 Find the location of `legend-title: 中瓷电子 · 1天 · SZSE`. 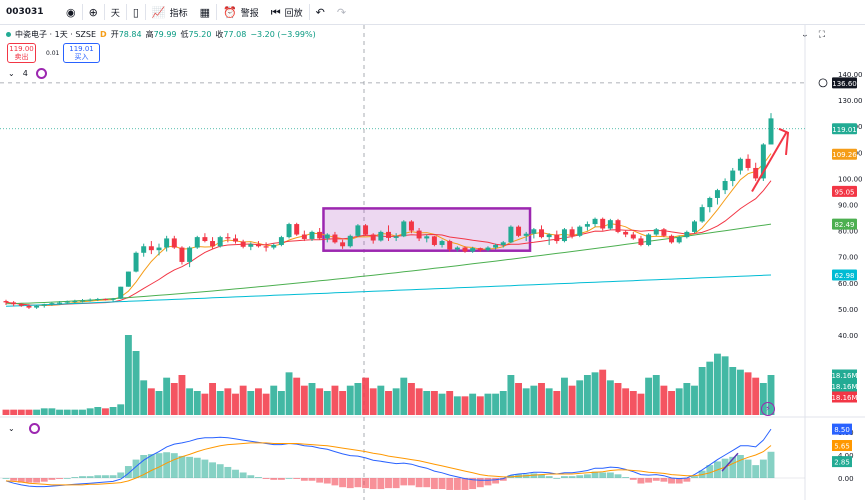

legend-title: 中瓷电子 · 1天 · SZSE is located at coordinates (56, 34).